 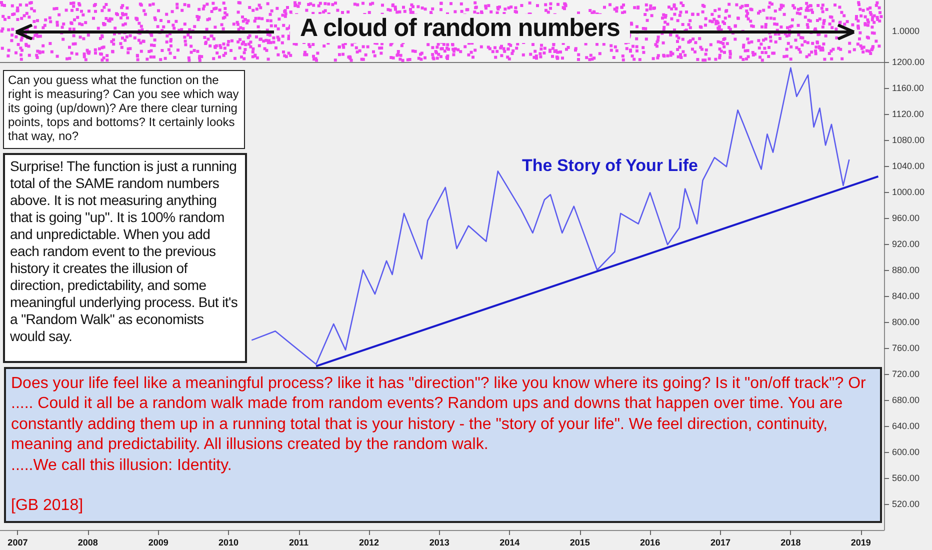 What do you see at coordinates (228, 543) in the screenshot?
I see `x-tick-label: 2010` at bounding box center [228, 543].